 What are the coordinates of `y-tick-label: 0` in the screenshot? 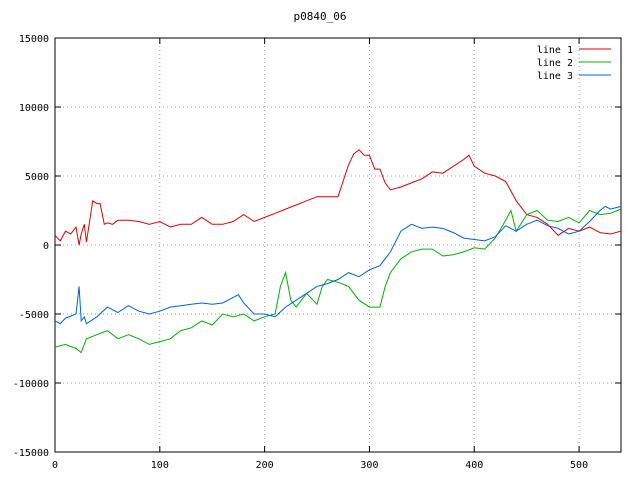 It's located at (46, 246).